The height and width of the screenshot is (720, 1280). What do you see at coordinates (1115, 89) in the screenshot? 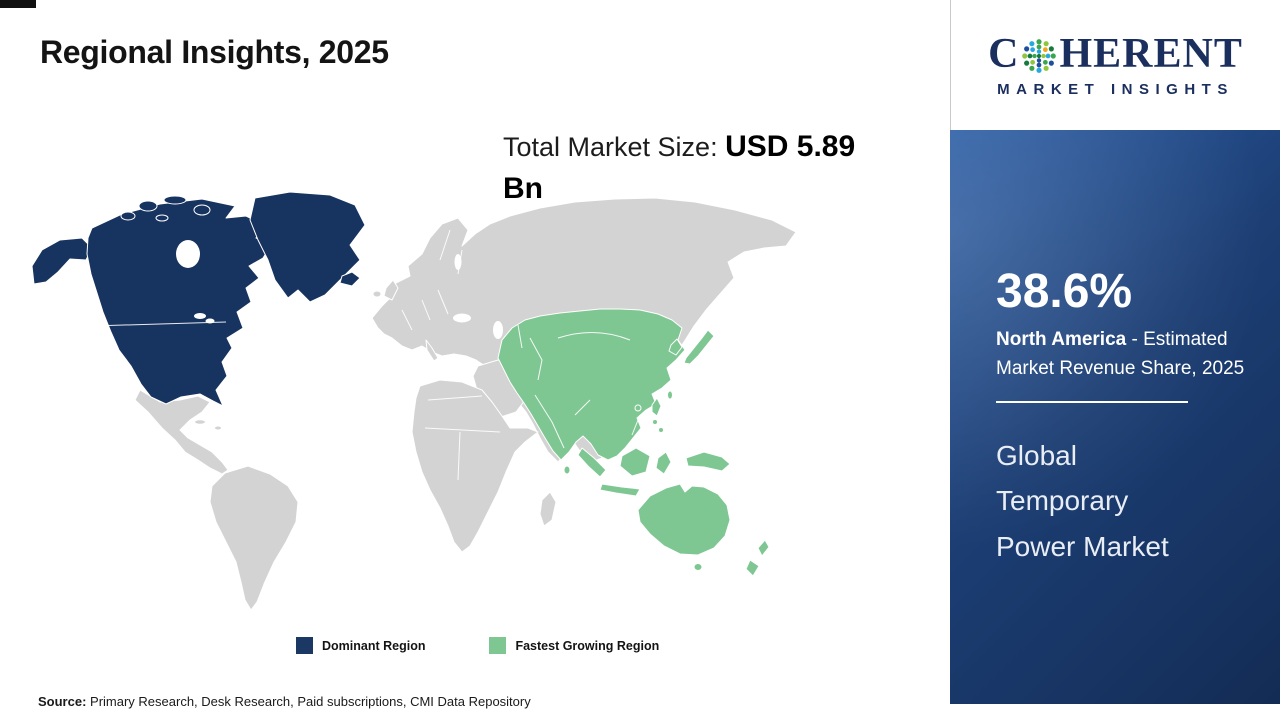
I see `logo-subtitle: MARKET INSIGHTS` at bounding box center [1115, 89].